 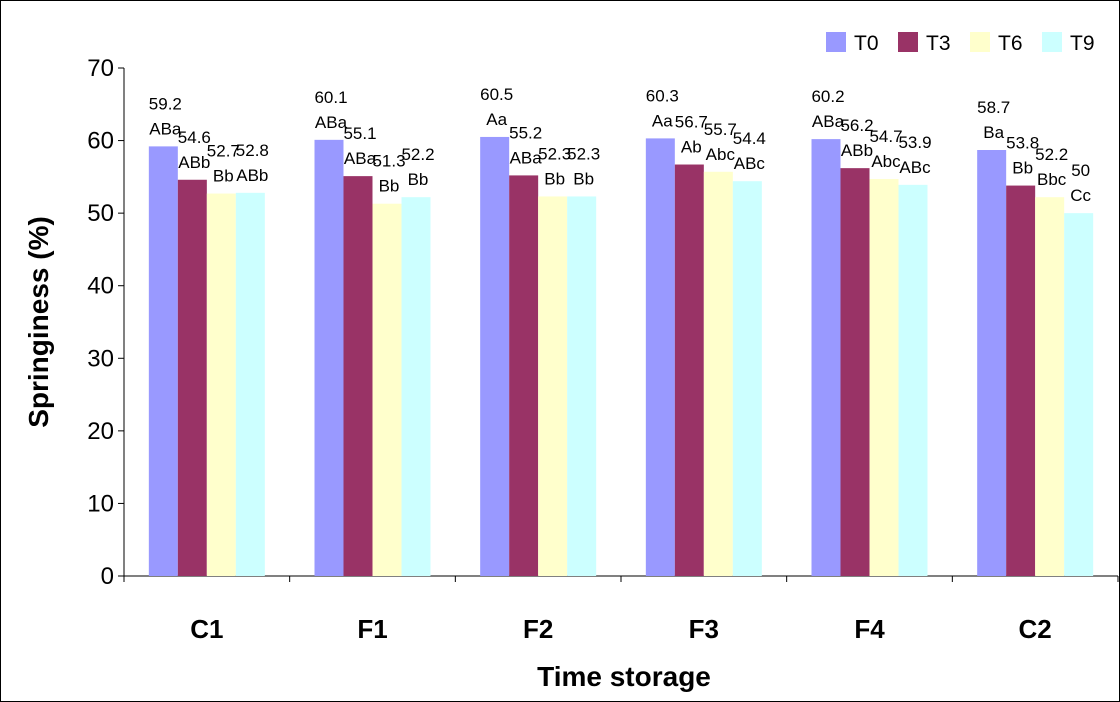 I want to click on bar-letter-label: Bbc, so click(x=1052, y=179).